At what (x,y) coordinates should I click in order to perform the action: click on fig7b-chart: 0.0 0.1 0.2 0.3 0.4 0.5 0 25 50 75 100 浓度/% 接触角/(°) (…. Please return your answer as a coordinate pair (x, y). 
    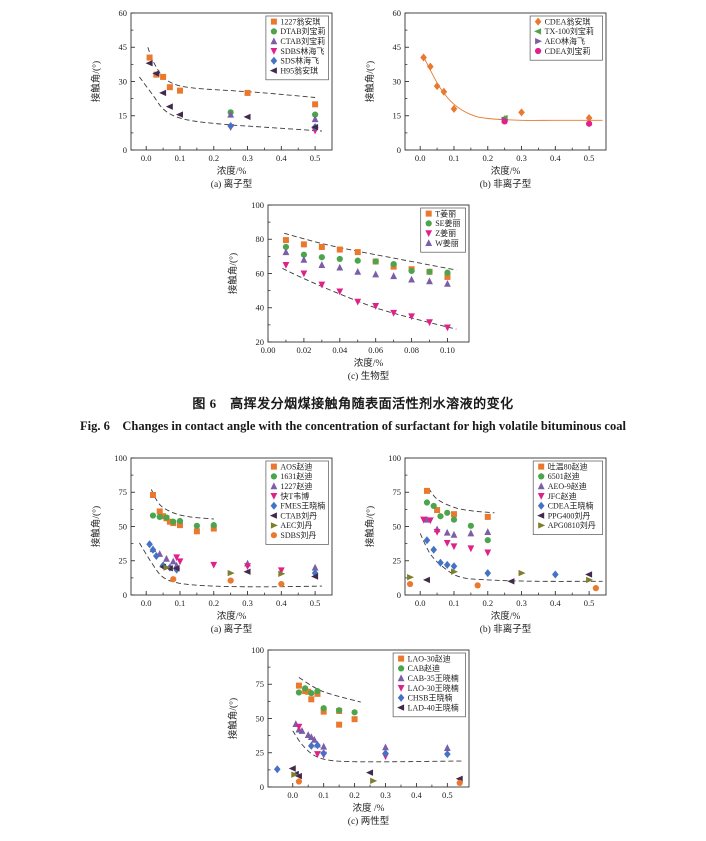
    Looking at the image, I should click on (490, 546).